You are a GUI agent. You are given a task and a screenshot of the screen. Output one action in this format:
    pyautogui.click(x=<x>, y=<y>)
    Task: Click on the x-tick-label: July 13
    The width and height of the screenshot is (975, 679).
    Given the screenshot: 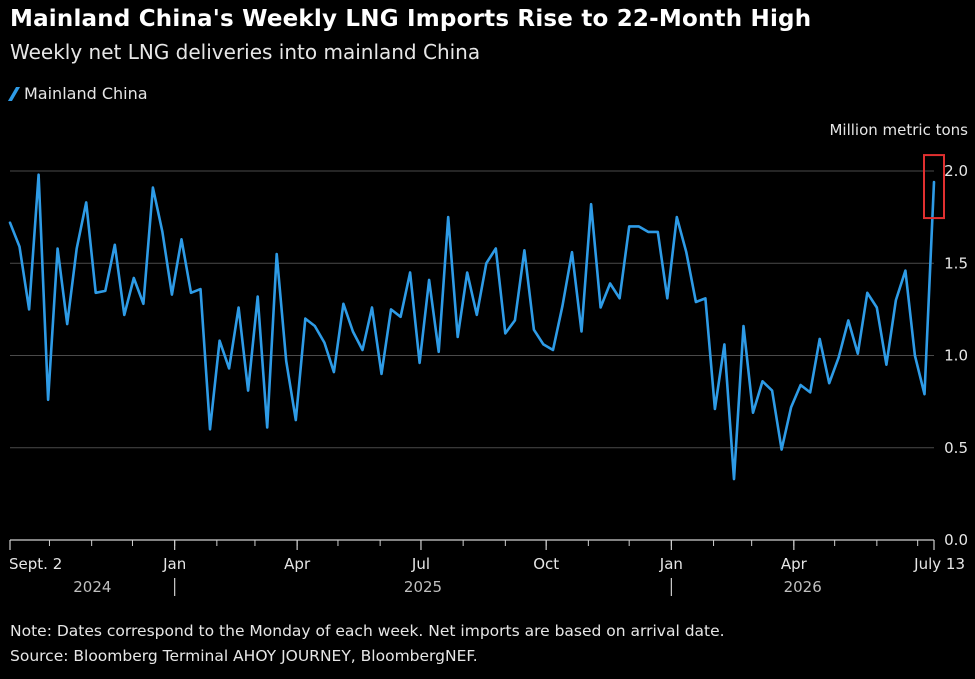 What is the action you would take?
    pyautogui.click(x=939, y=564)
    